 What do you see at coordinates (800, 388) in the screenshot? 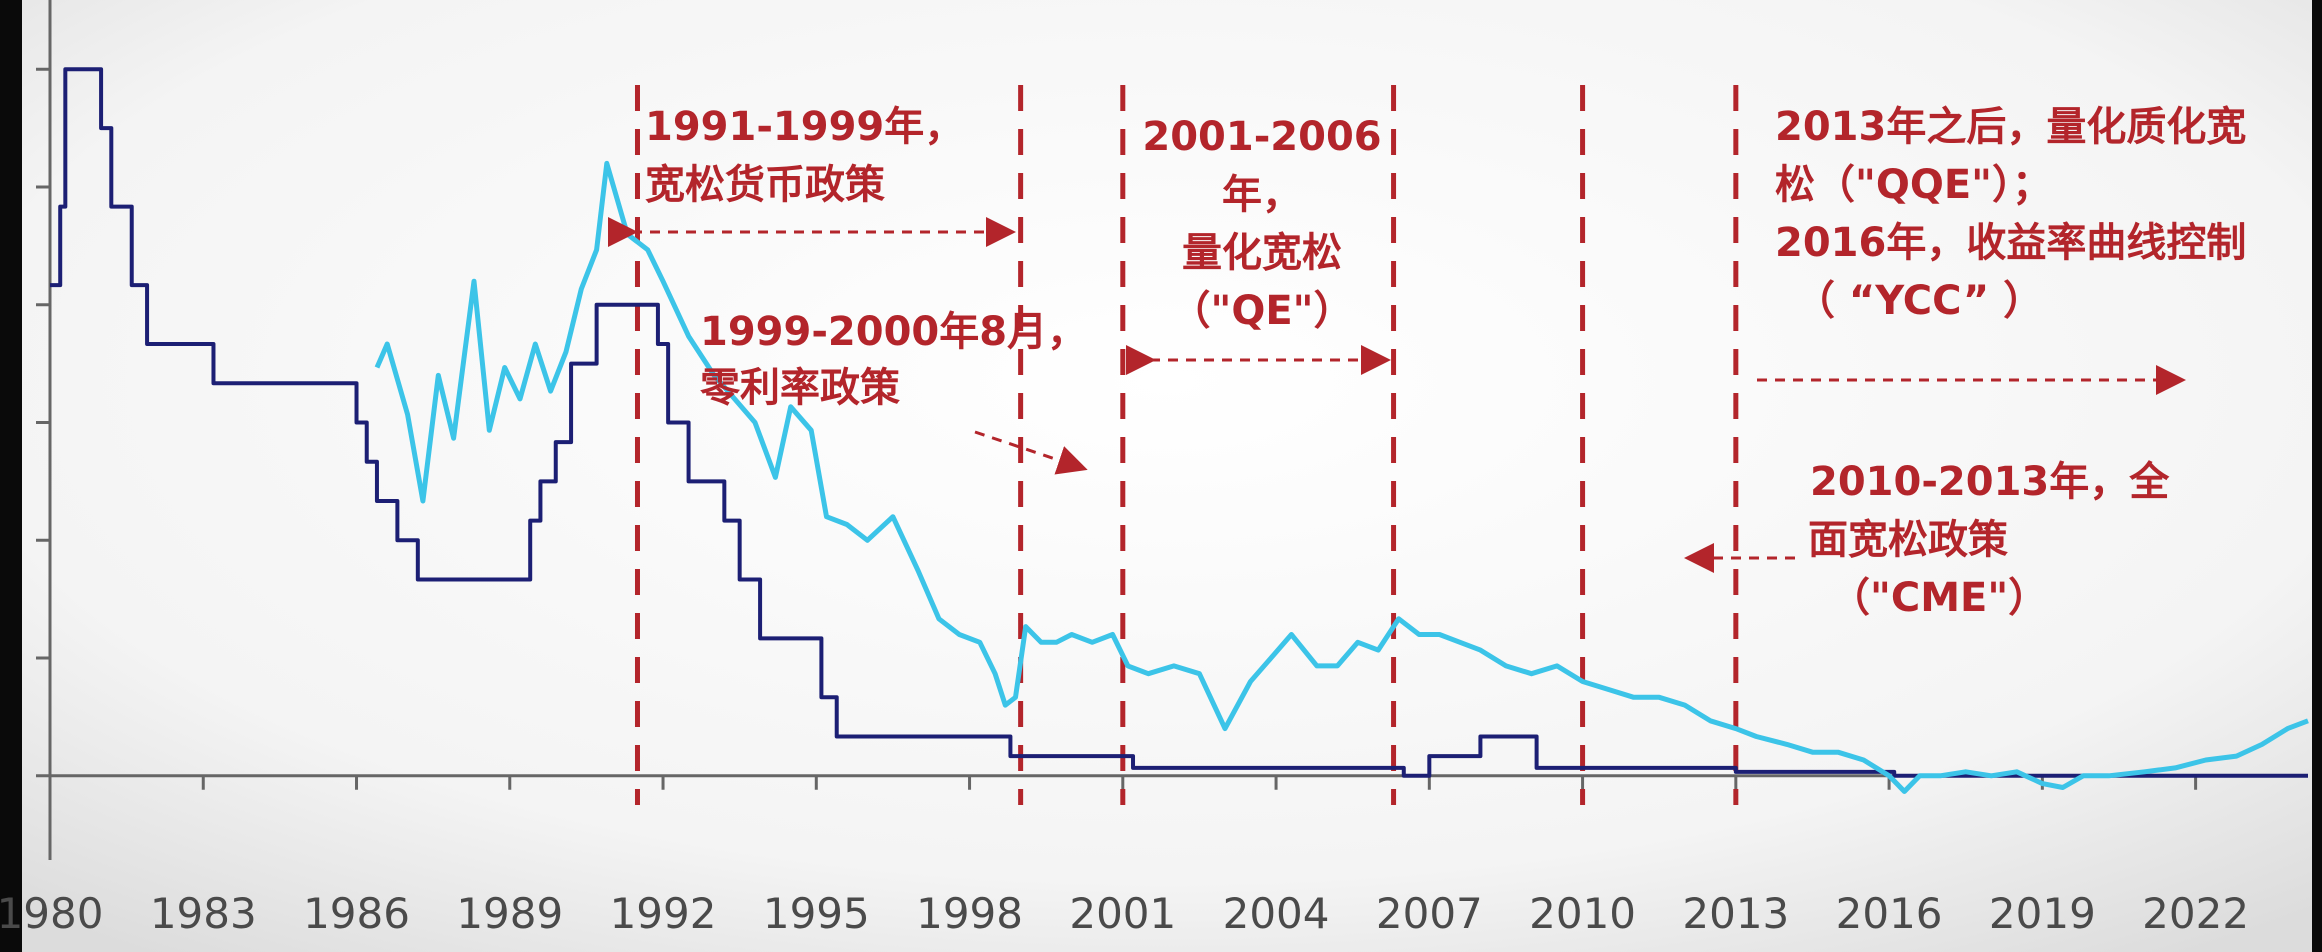
I see `anno-1999-text: 零利率政策` at bounding box center [800, 388].